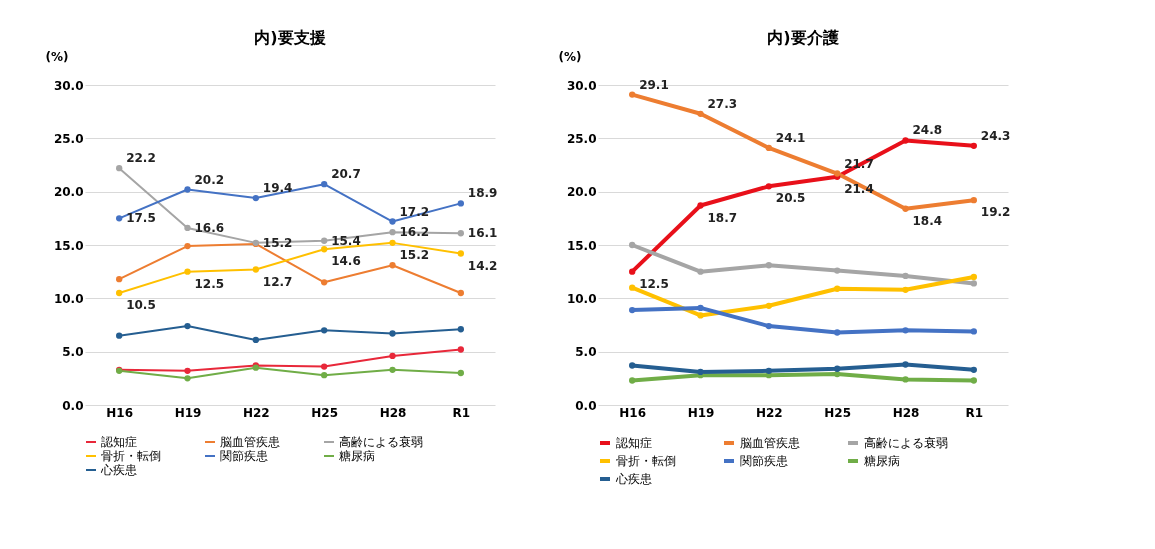 This screenshot has width=1155, height=549. What do you see at coordinates (346, 261) in the screenshot?
I see `data-label: 14.6` at bounding box center [346, 261].